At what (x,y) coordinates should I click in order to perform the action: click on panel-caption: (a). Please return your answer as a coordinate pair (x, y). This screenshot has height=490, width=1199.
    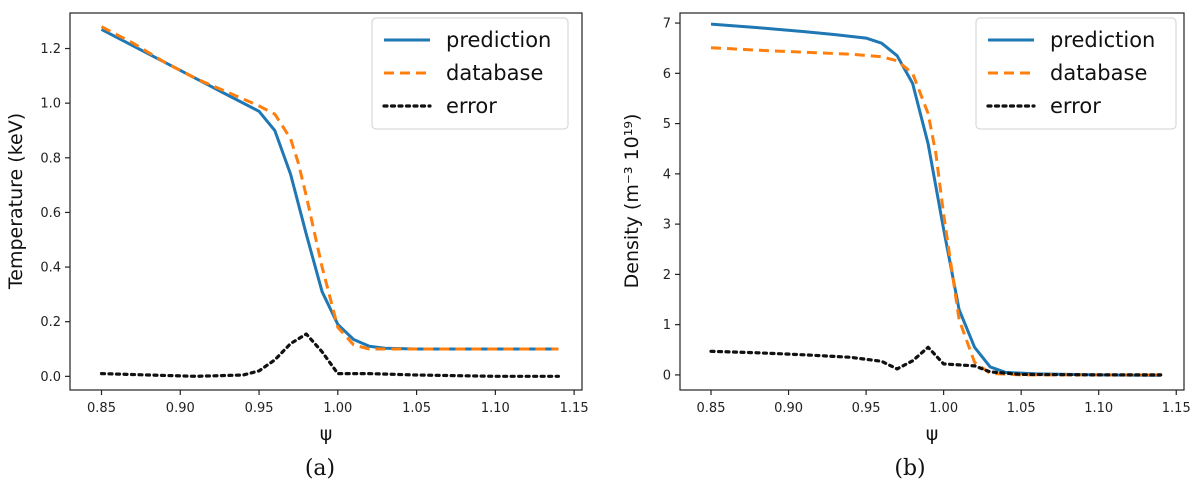
    Looking at the image, I should click on (320, 468).